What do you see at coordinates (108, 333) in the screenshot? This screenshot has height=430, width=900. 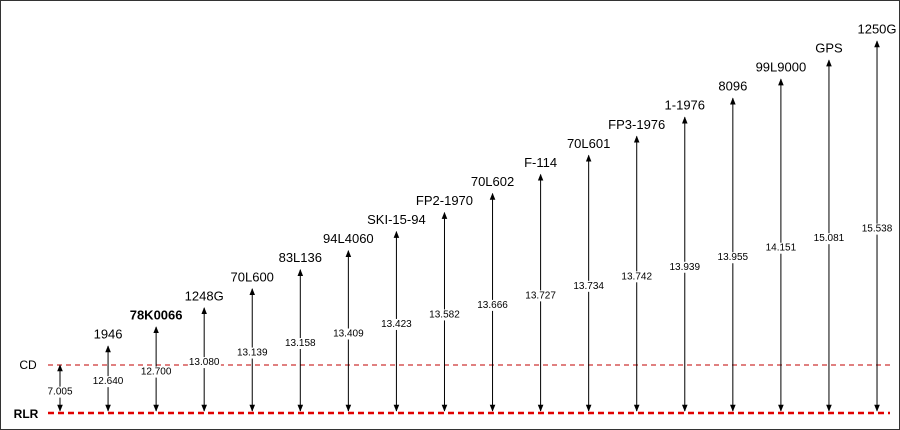 I see `benchmark-label: 1946` at bounding box center [108, 333].